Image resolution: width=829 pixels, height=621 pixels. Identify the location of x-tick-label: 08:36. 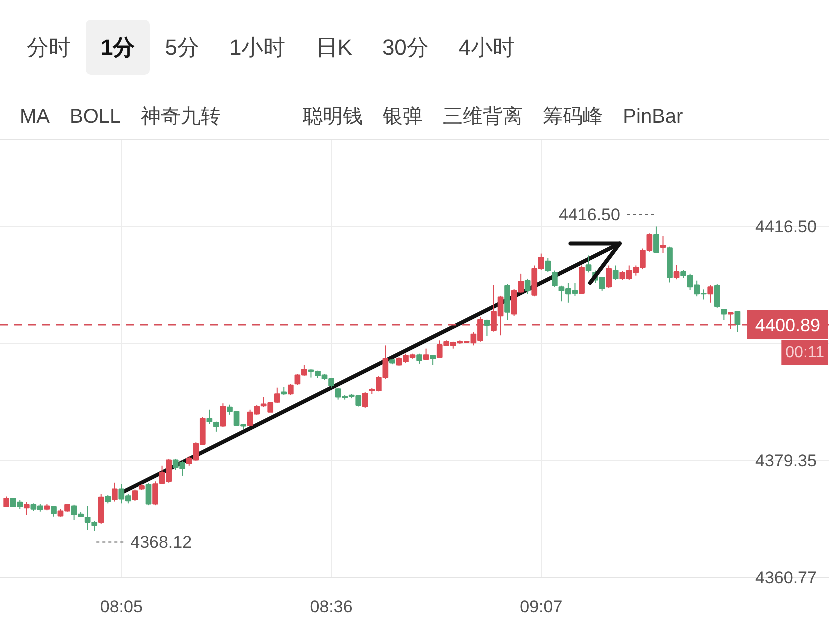
(331, 607).